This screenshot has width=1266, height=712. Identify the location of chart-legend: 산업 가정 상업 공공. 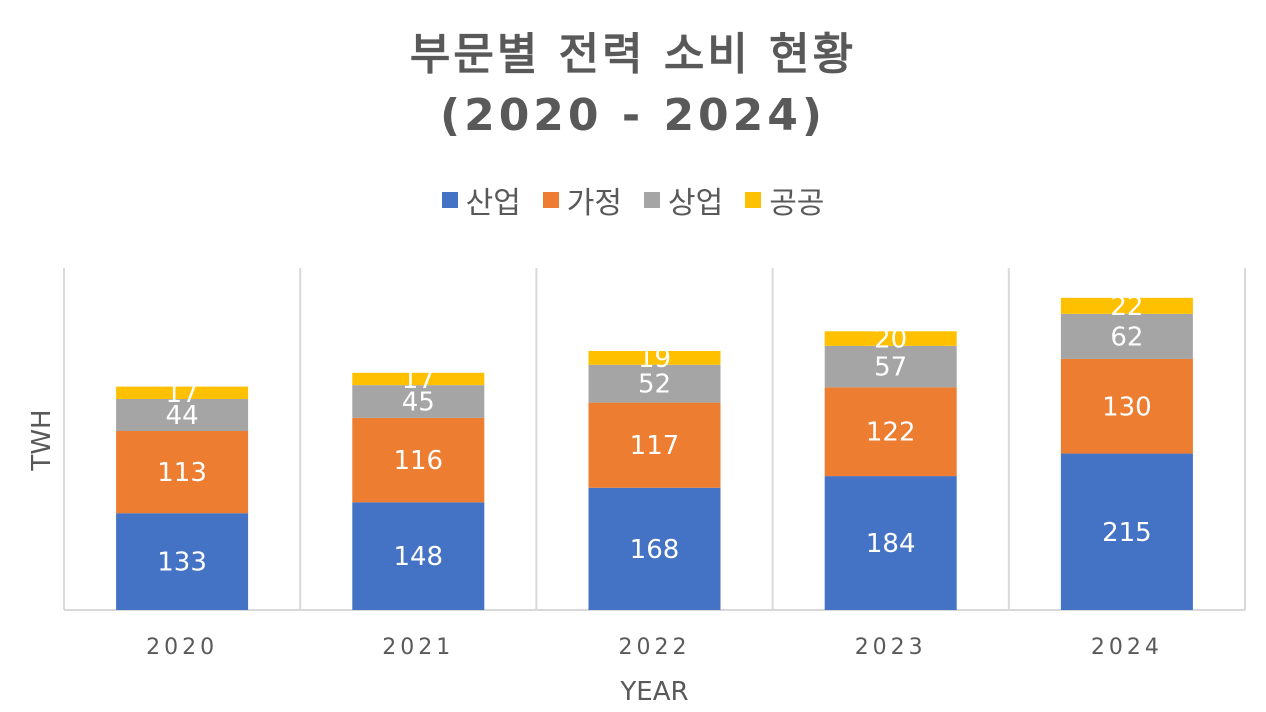
(633, 200).